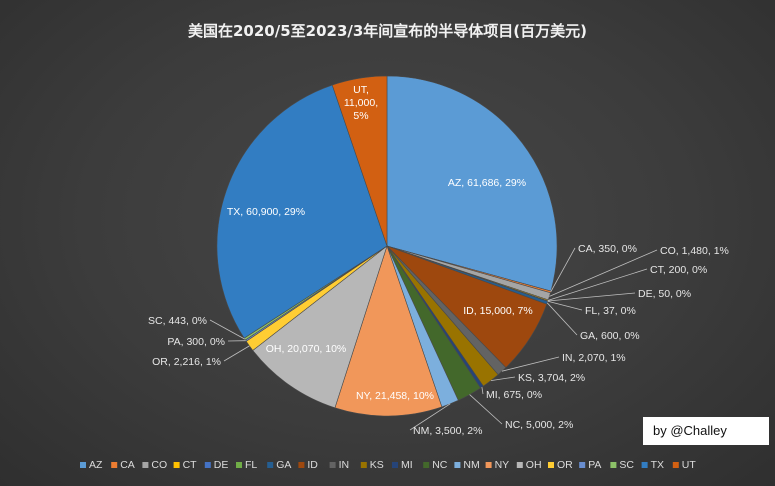 The width and height of the screenshot is (775, 486). Describe the element at coordinates (594, 465) in the screenshot. I see `legend-label-pa: PA` at that location.